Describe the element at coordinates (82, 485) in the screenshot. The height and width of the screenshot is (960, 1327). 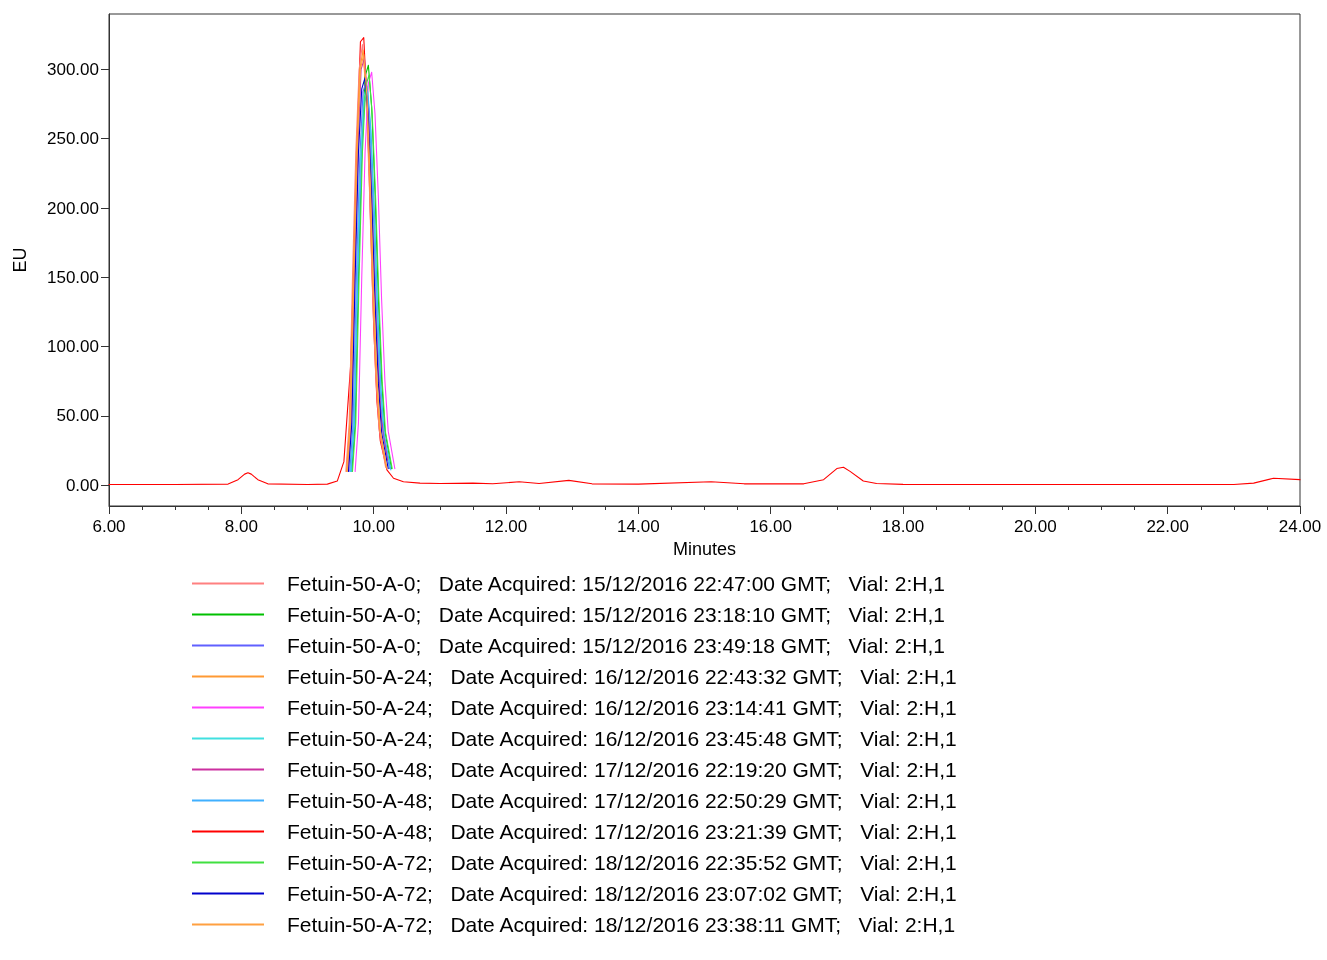
I see `y-tick-label: 0.00` at that location.